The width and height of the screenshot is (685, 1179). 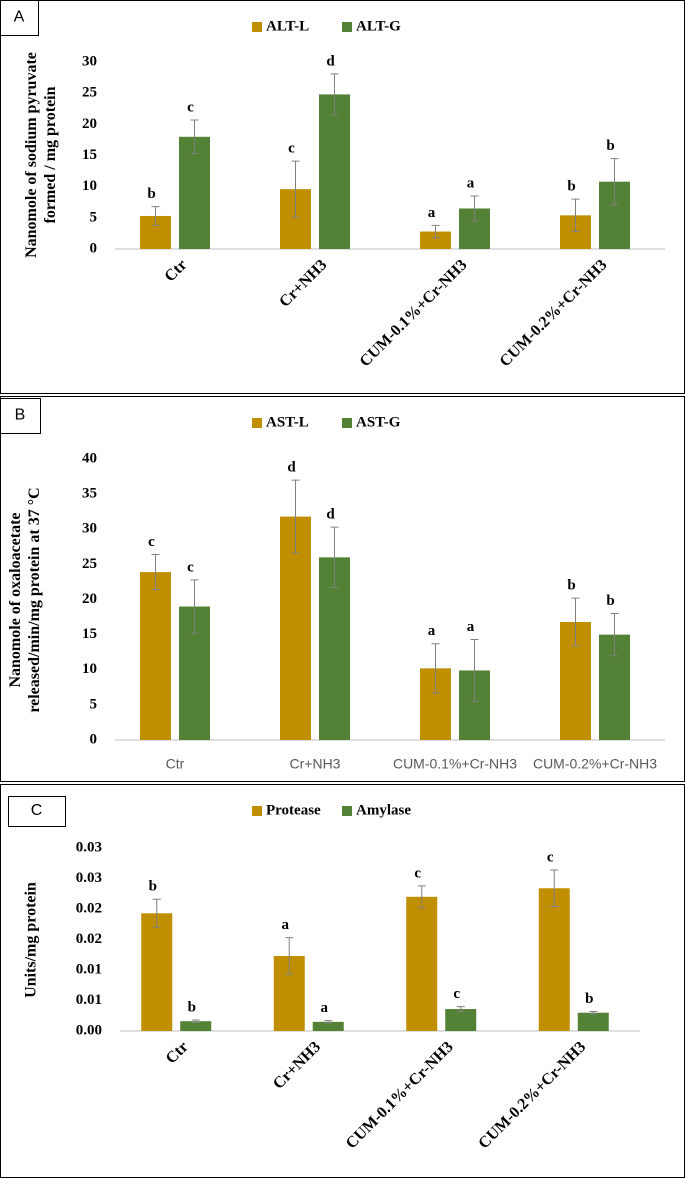 I want to click on legend-label: AST-L, so click(x=287, y=422).